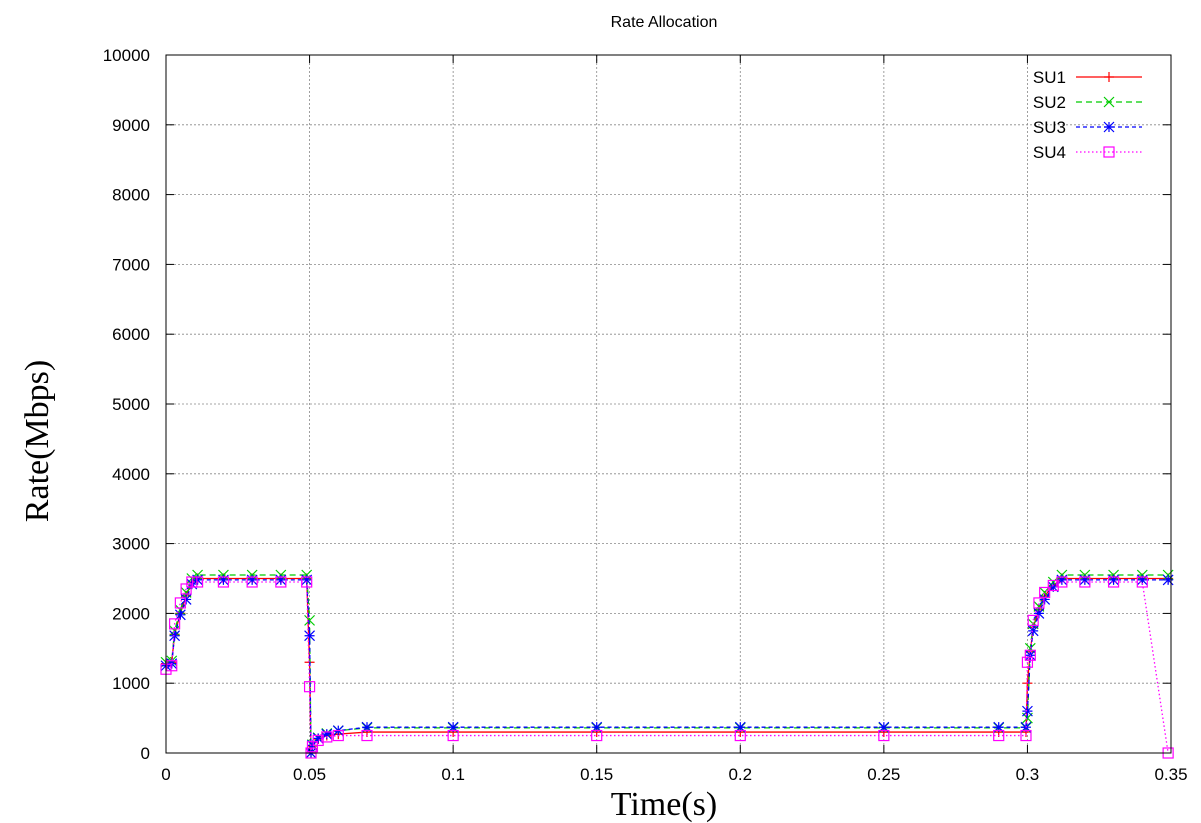 This screenshot has height=823, width=1201. What do you see at coordinates (309, 774) in the screenshot?
I see `x-tick-label: 0.05` at bounding box center [309, 774].